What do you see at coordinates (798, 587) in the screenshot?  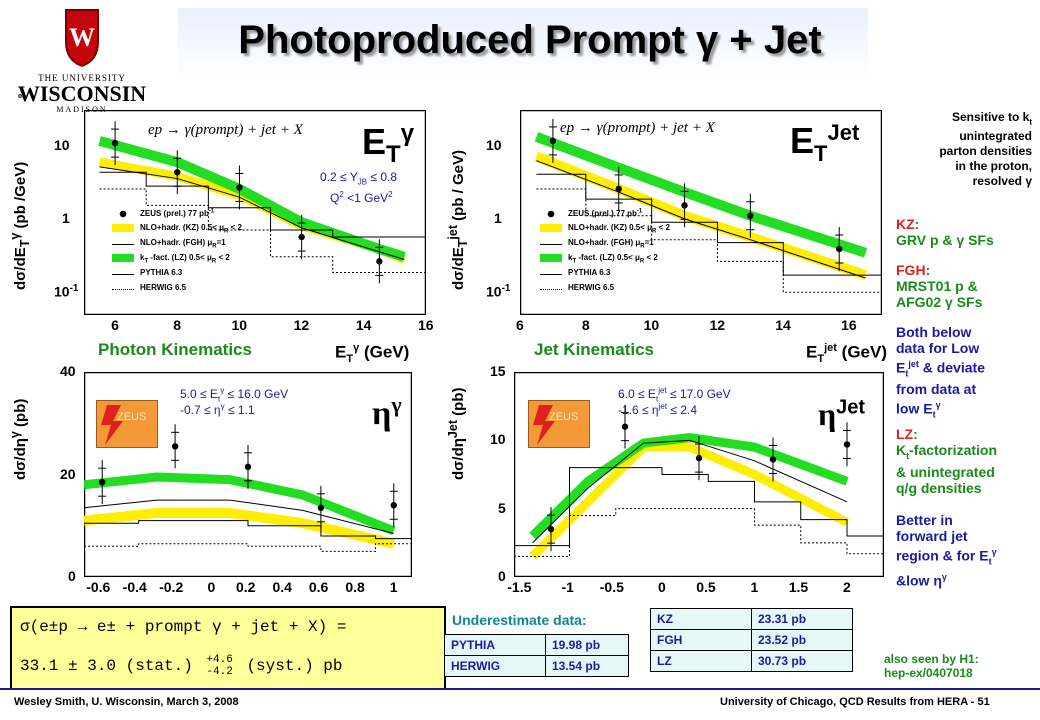 I see `x-tick-label: 1.5` at bounding box center [798, 587].